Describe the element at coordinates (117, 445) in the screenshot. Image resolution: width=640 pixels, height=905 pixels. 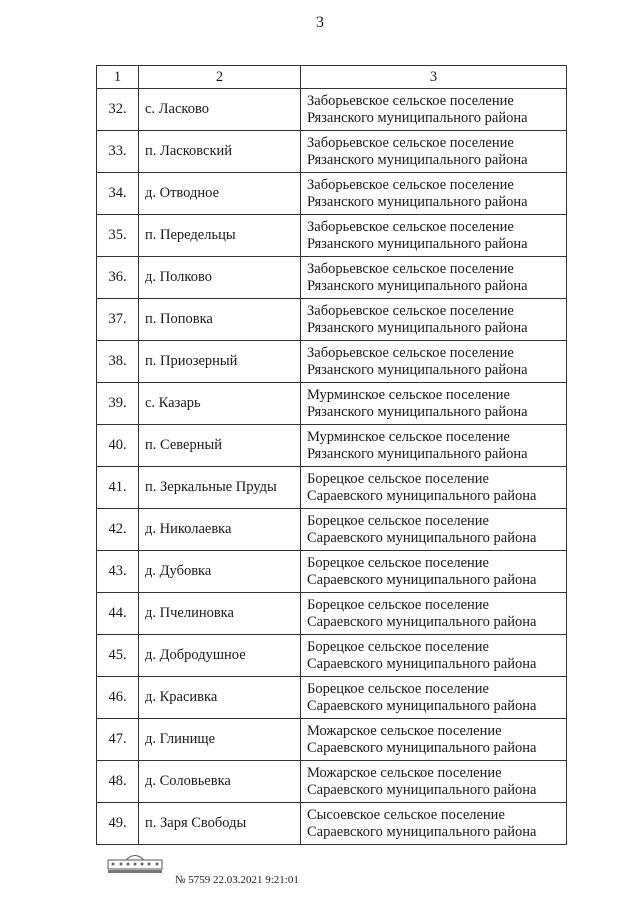
I see `row-number: 40.` at that location.